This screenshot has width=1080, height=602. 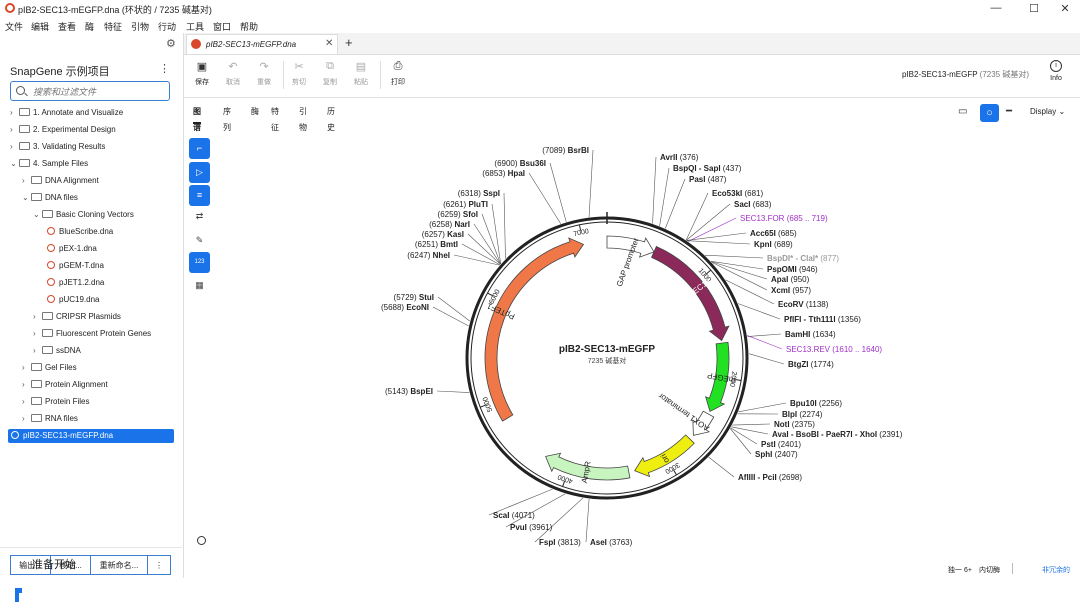 What do you see at coordinates (792, 269) in the screenshot?
I see `enzyme-label: PspOMI (946)` at bounding box center [792, 269].